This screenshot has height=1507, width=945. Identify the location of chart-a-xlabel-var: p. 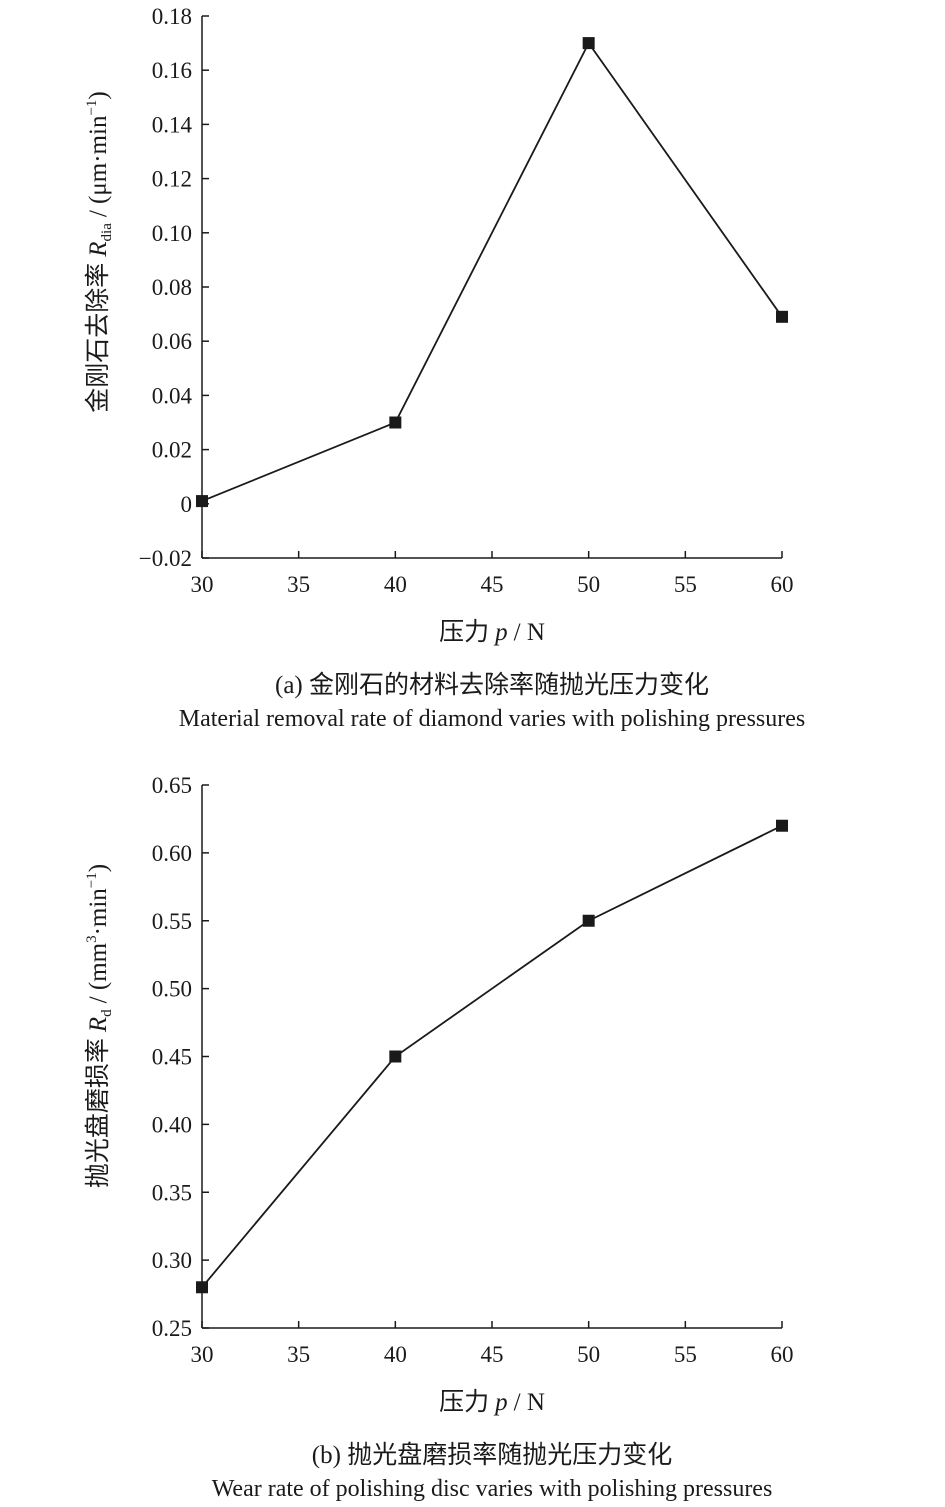
(500, 632).